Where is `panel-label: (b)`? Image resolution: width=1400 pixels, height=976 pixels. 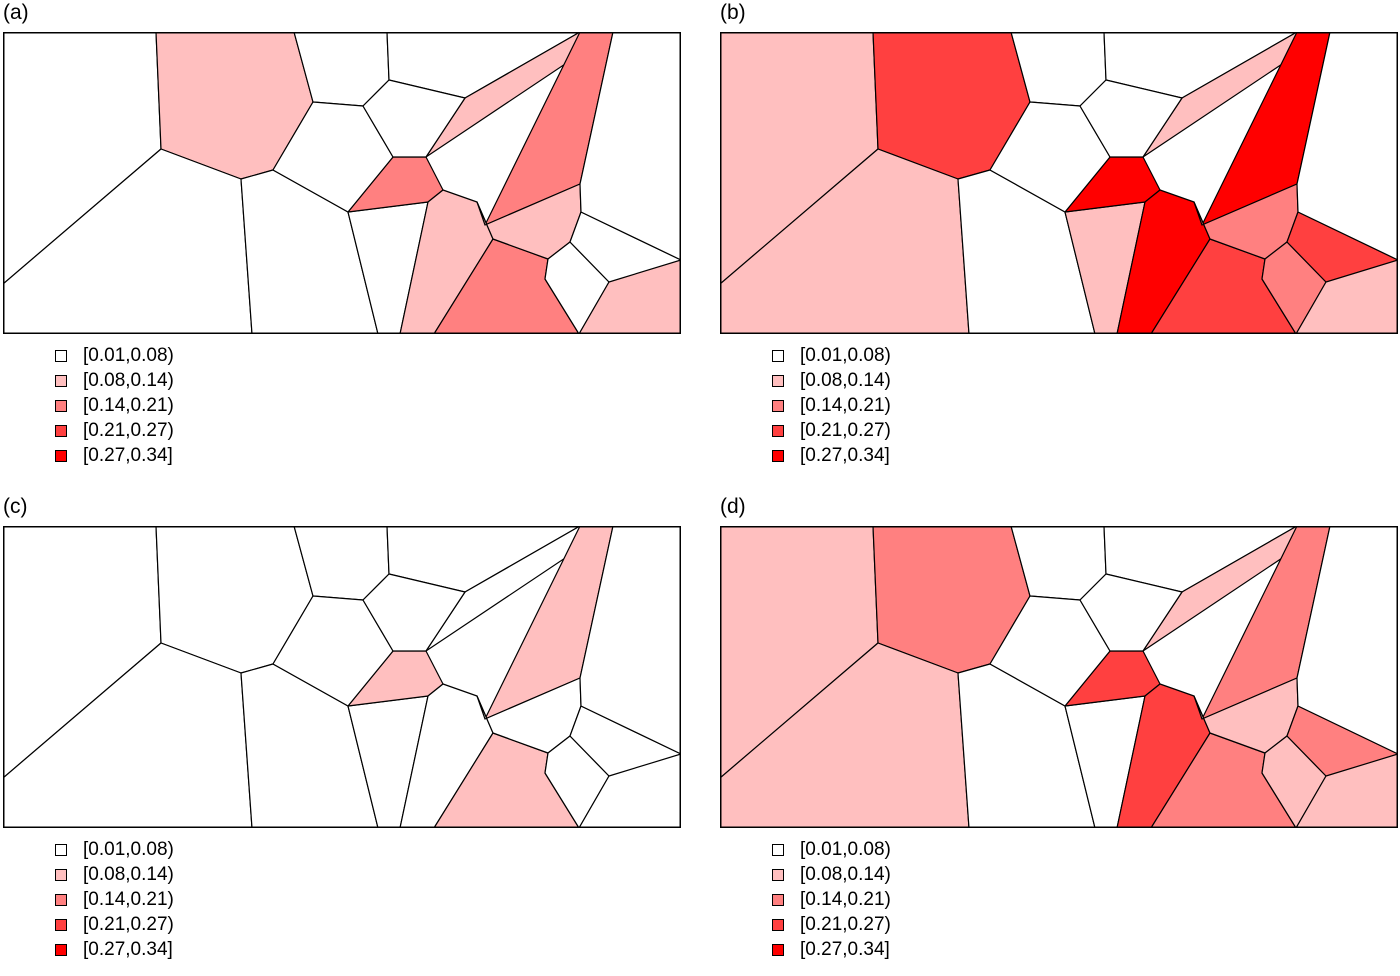
panel-label: (b) is located at coordinates (733, 12).